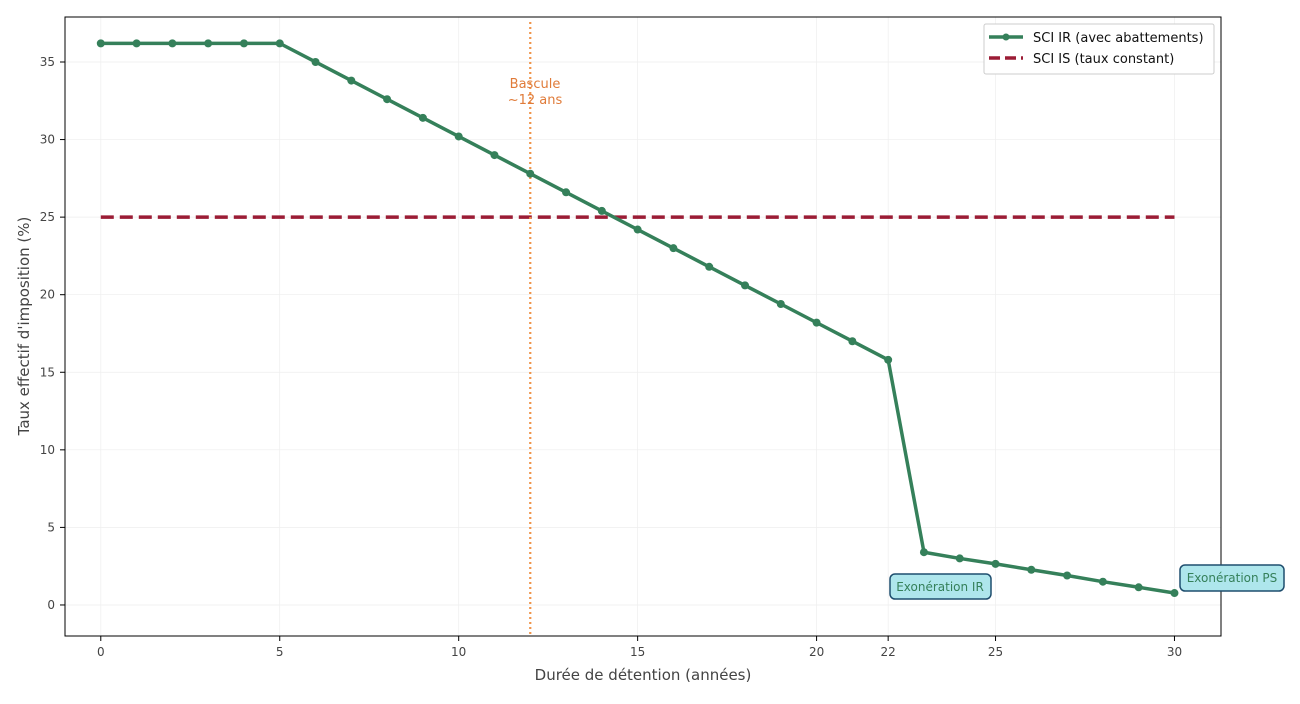 Image resolution: width=1300 pixels, height=704 pixels. I want to click on y-tick-label: 15, so click(47, 372).